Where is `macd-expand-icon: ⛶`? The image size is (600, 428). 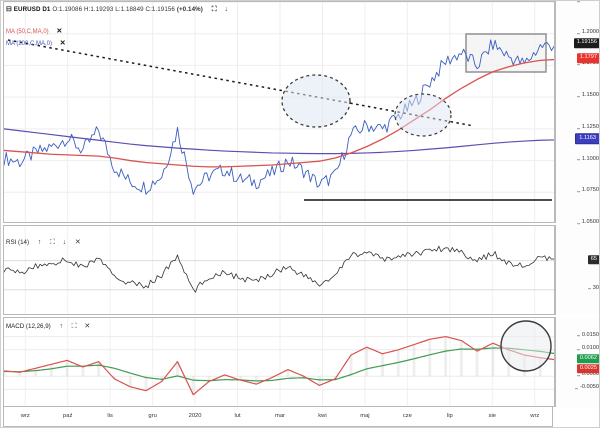 macd-expand-icon: ⛶ is located at coordinates (74, 326).